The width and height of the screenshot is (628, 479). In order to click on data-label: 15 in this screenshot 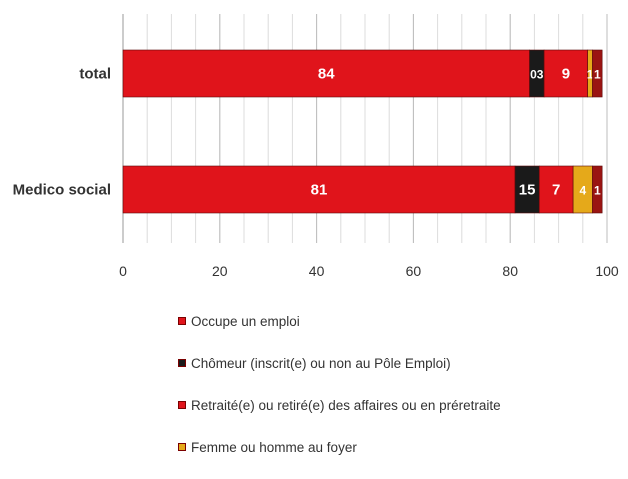, I will do `click(527, 190)`.